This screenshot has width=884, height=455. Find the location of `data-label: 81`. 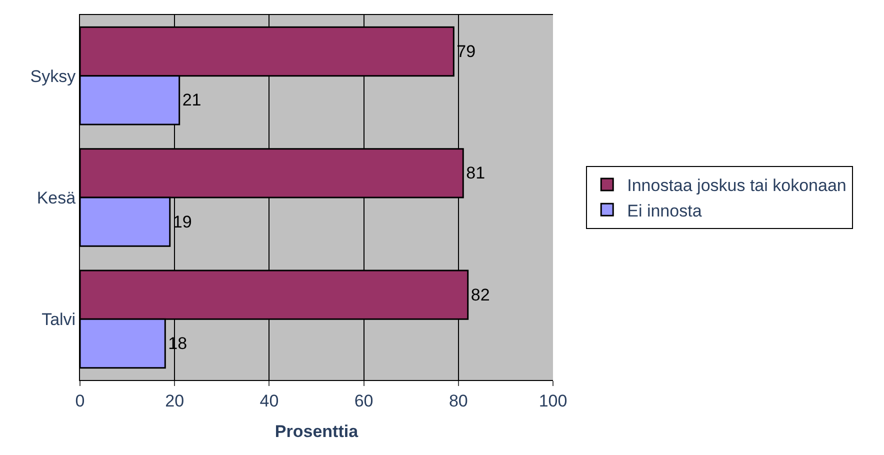

data-label: 81 is located at coordinates (476, 173).